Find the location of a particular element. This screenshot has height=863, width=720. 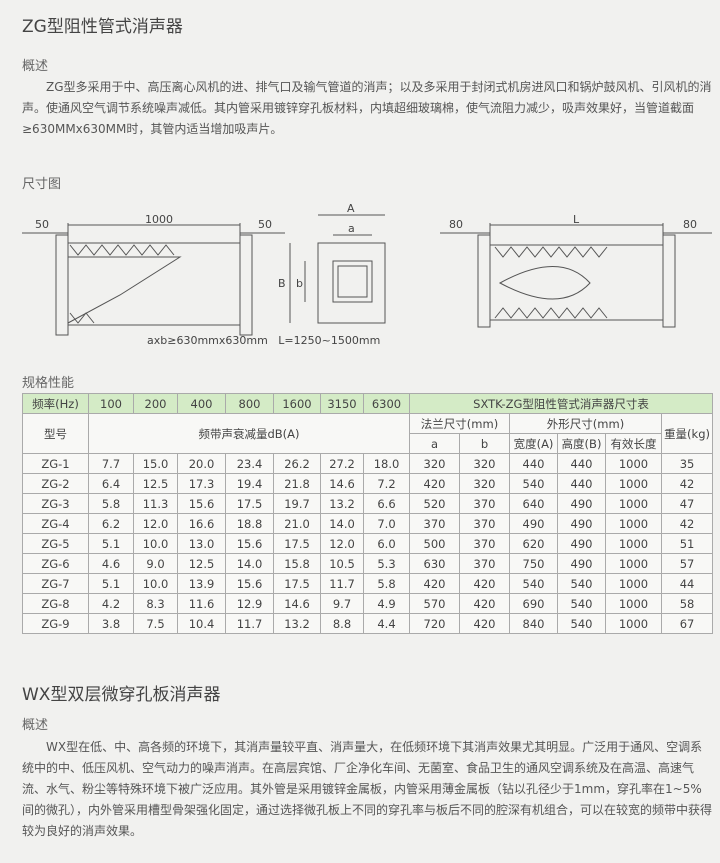

table-cell: 12.9 is located at coordinates (249, 603).